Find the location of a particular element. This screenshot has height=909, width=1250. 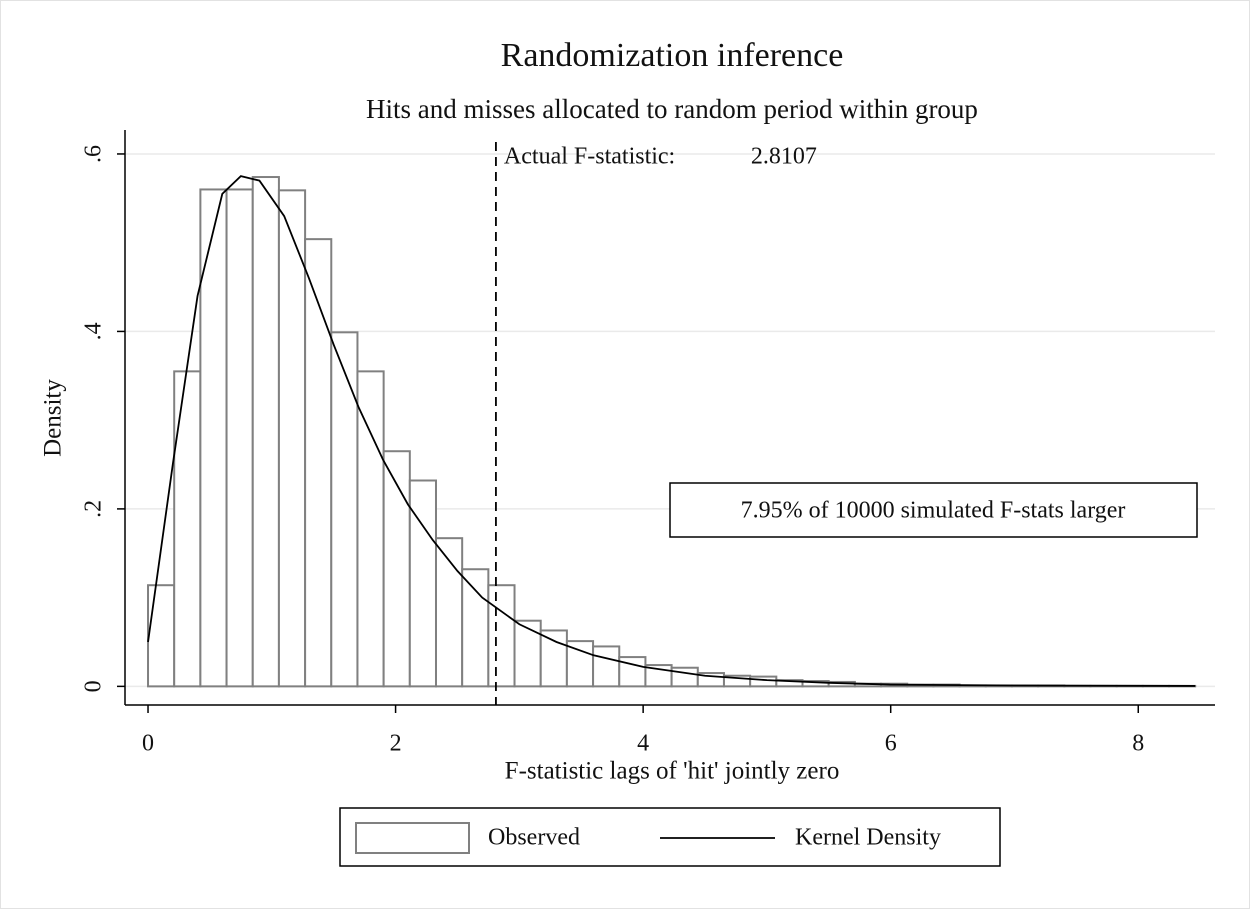

y-axis-title: Density is located at coordinates (53, 418).